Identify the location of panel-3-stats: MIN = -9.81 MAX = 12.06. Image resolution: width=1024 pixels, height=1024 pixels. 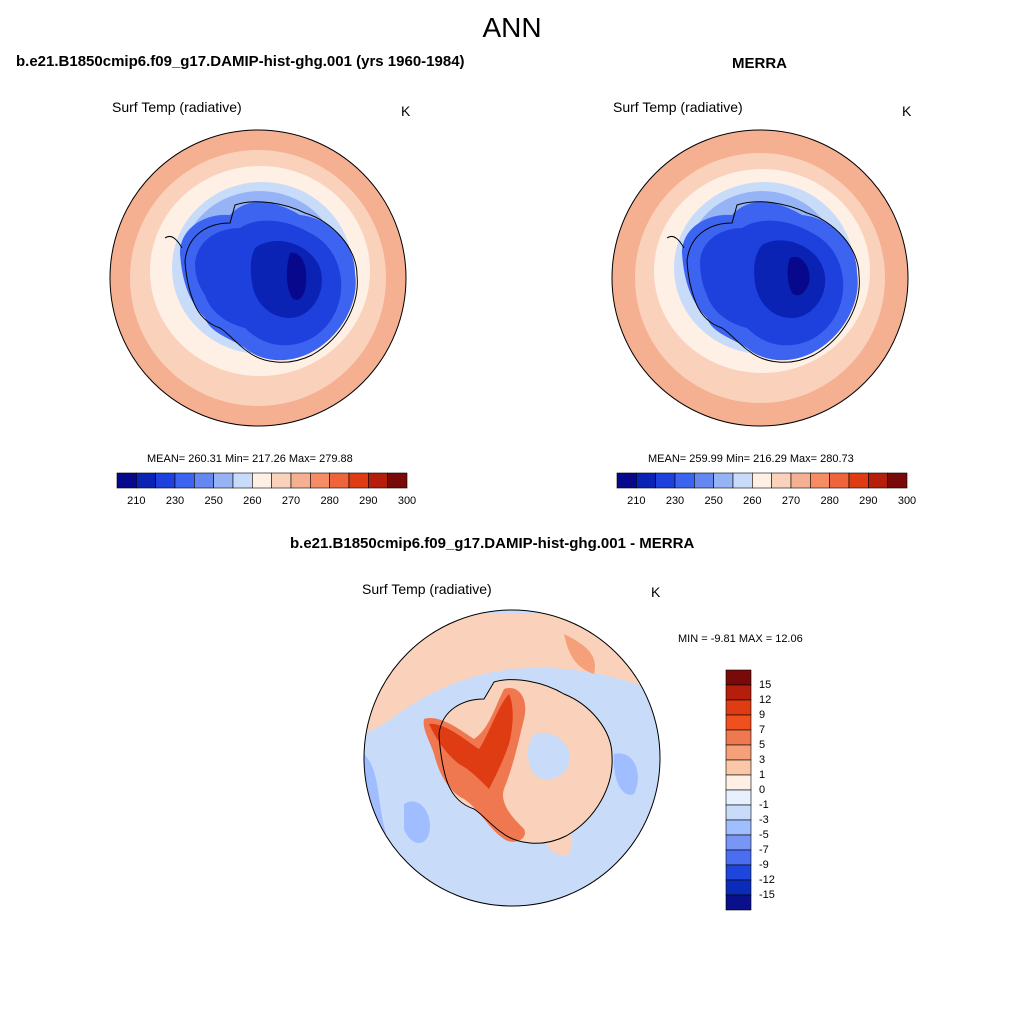
(740, 639).